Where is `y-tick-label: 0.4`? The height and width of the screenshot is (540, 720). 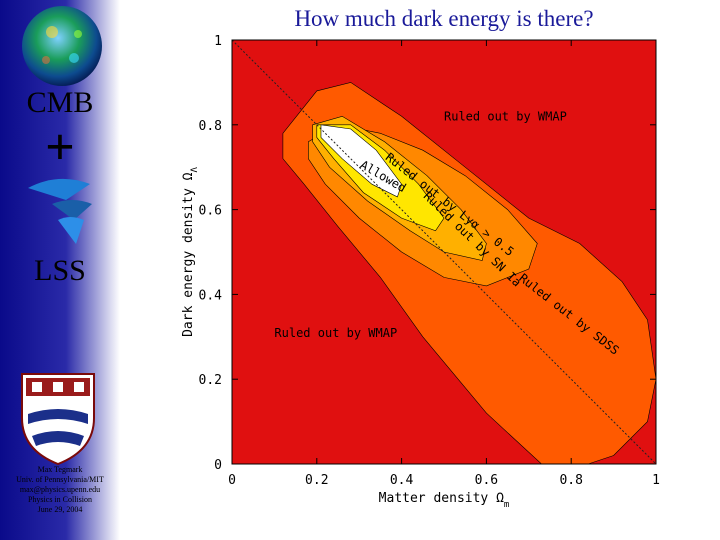 y-tick-label: 0.4 is located at coordinates (211, 295).